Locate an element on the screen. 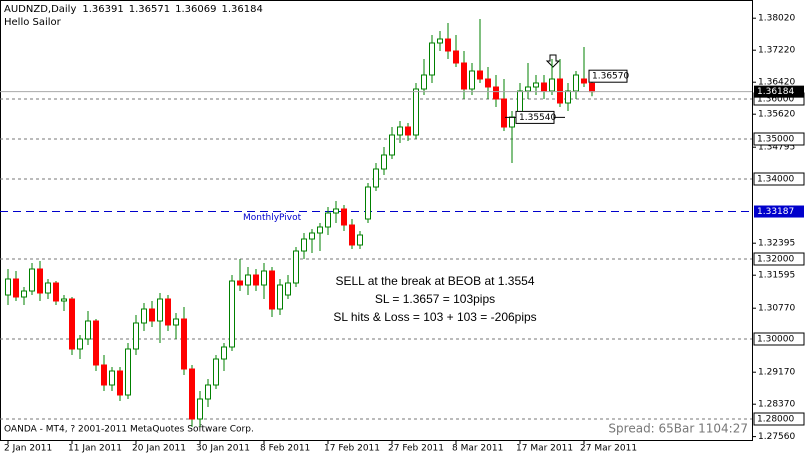 Image resolution: width=806 pixels, height=455 pixels. open-value: 1.36391 is located at coordinates (102, 9).